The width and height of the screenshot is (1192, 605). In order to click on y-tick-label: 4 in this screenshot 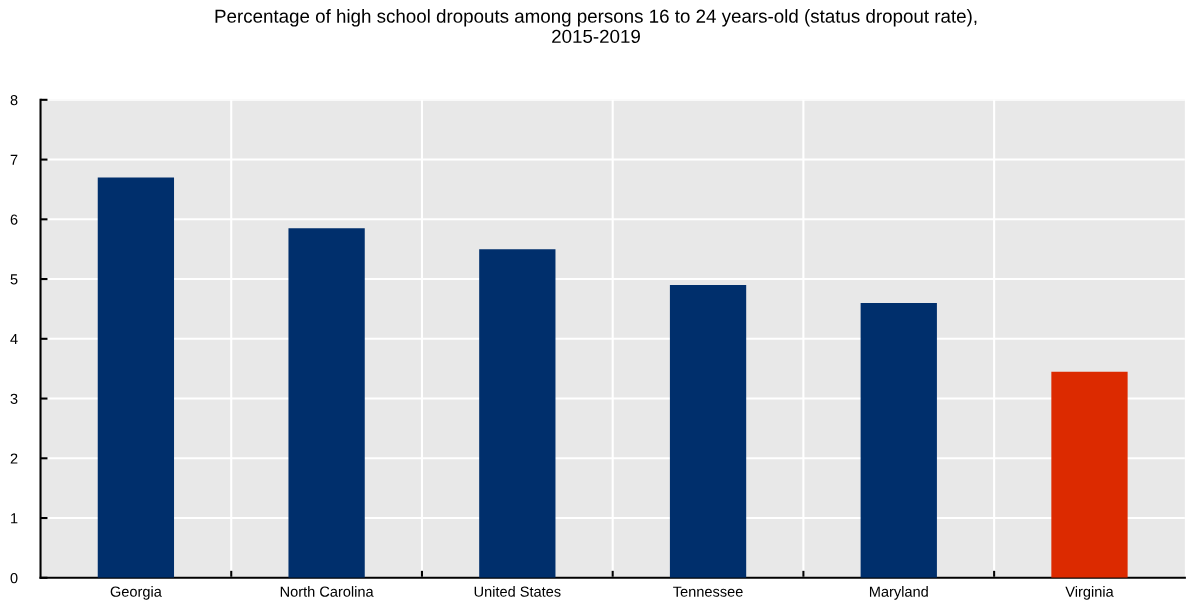, I will do `click(14, 339)`.